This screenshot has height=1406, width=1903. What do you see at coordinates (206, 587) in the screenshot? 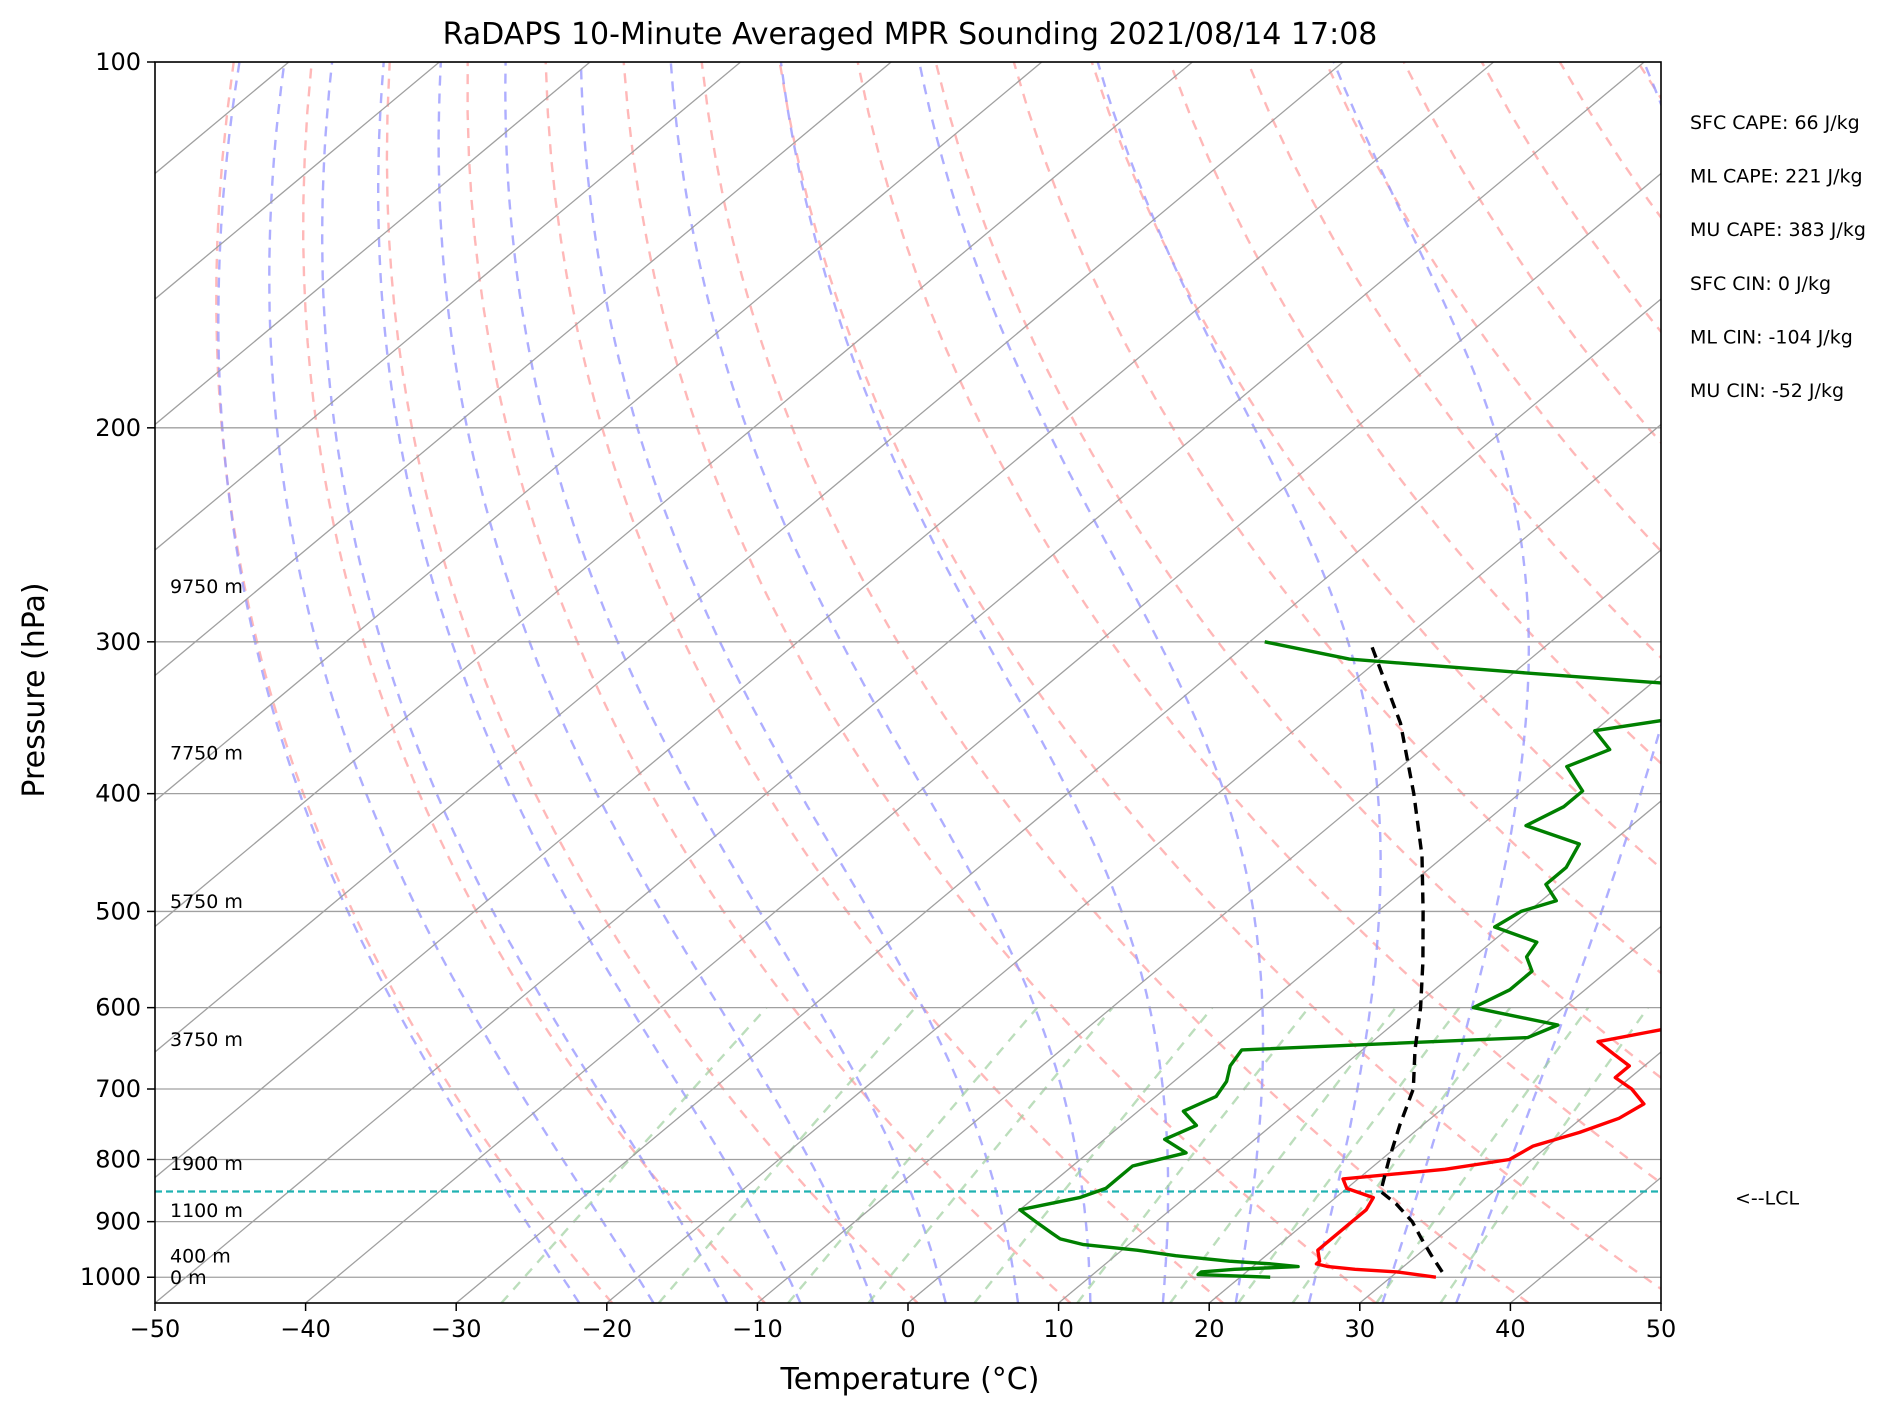
I see `height-label: 9750 m` at bounding box center [206, 587].